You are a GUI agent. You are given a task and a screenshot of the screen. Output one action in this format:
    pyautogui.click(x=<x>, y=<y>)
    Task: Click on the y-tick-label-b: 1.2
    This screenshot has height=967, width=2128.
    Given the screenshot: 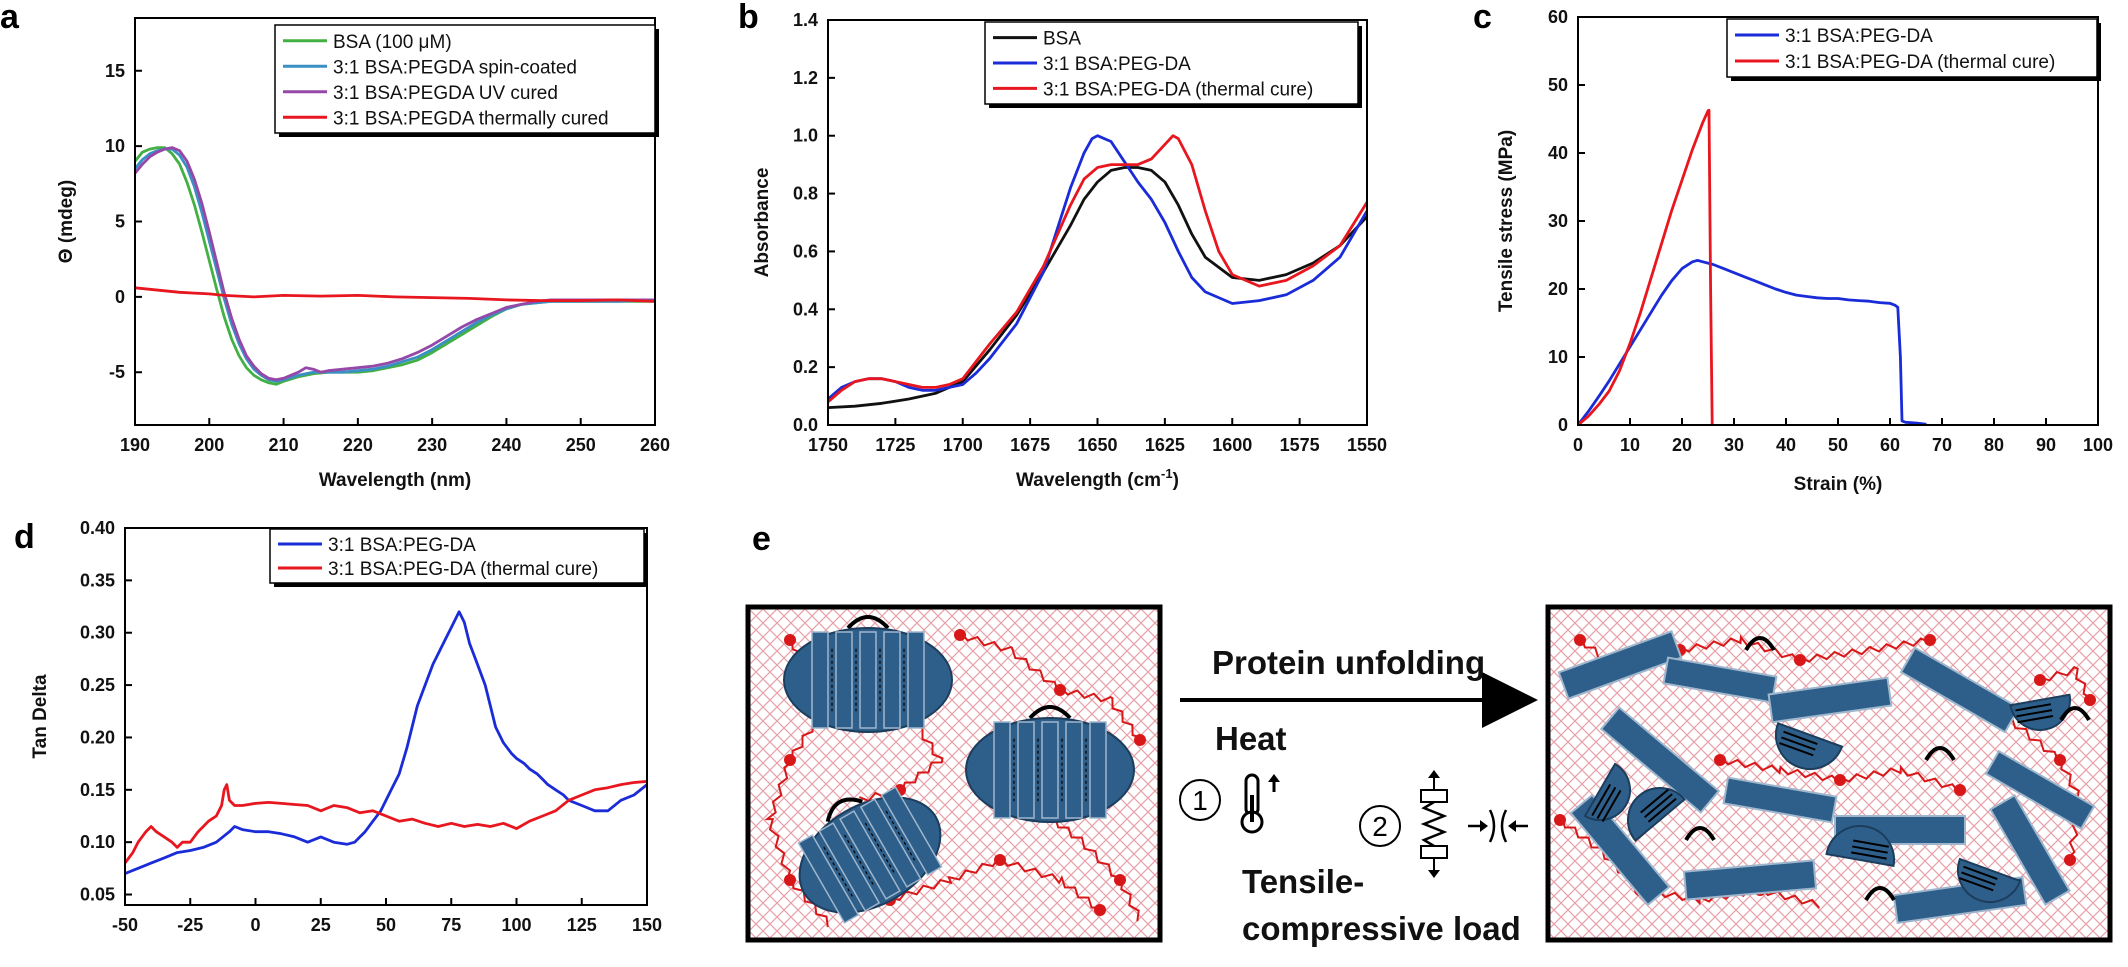 What is the action you would take?
    pyautogui.click(x=805, y=78)
    